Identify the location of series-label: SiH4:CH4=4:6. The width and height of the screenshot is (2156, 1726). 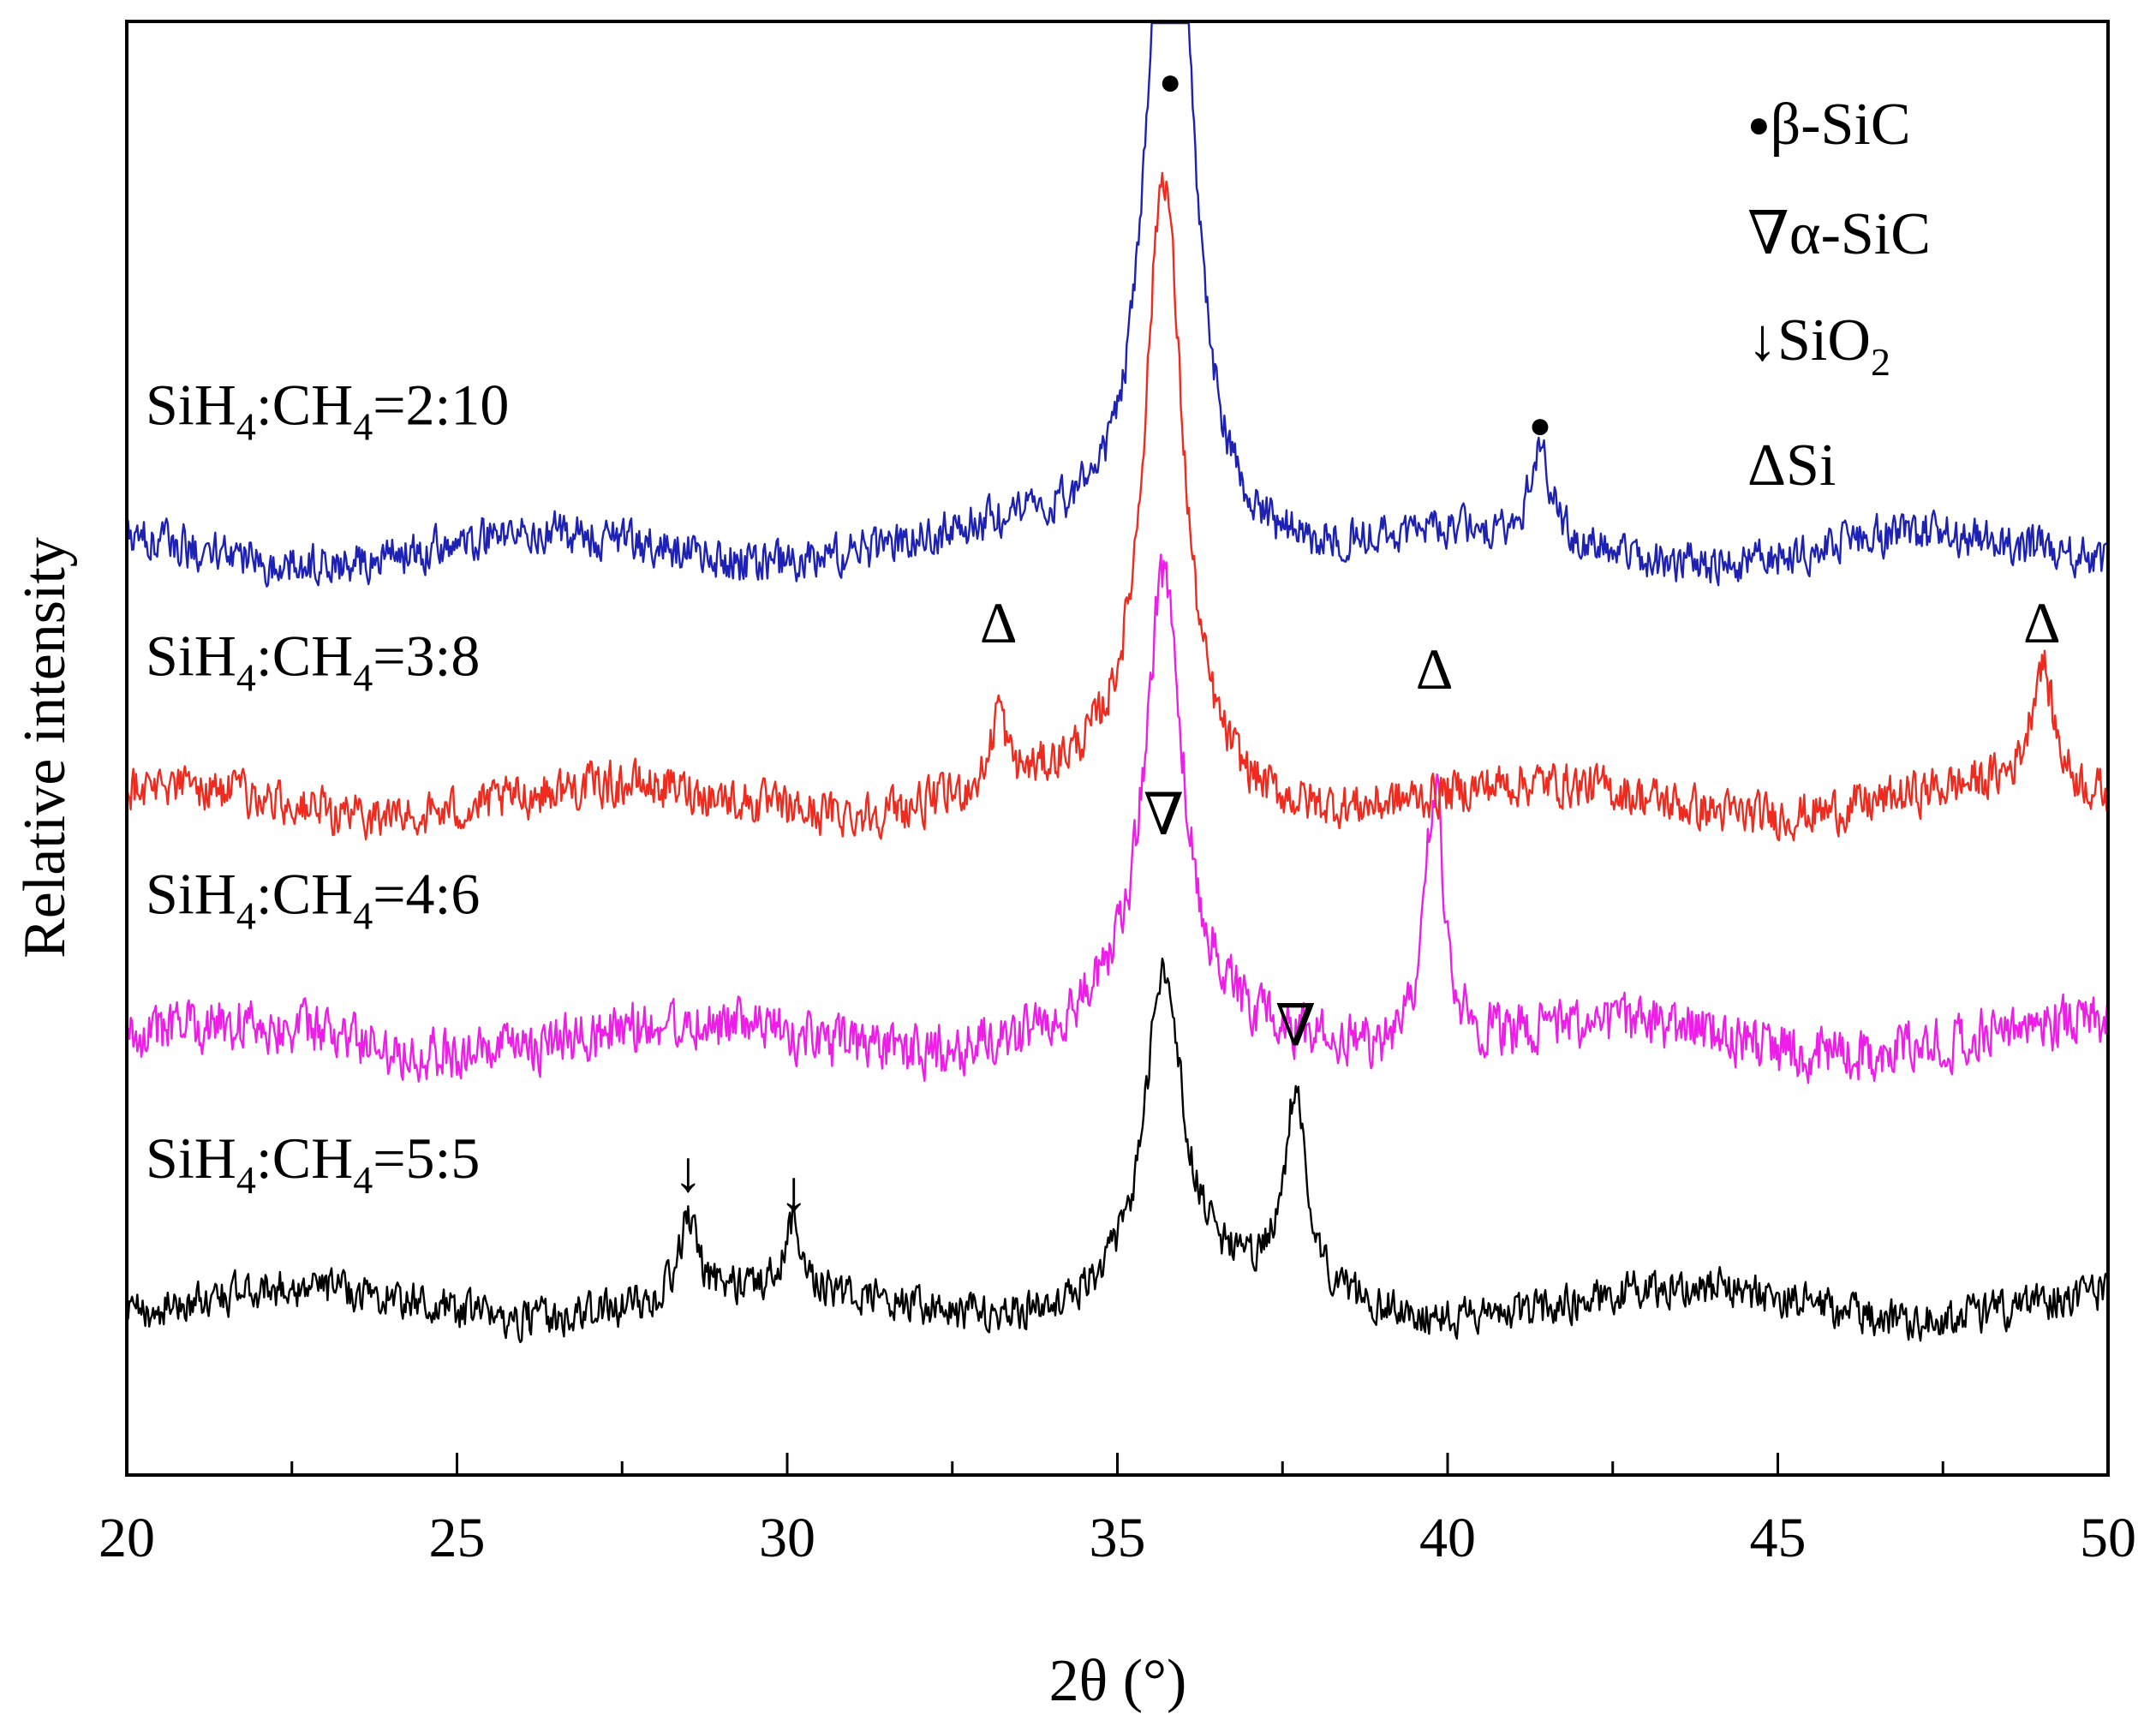
(313, 899).